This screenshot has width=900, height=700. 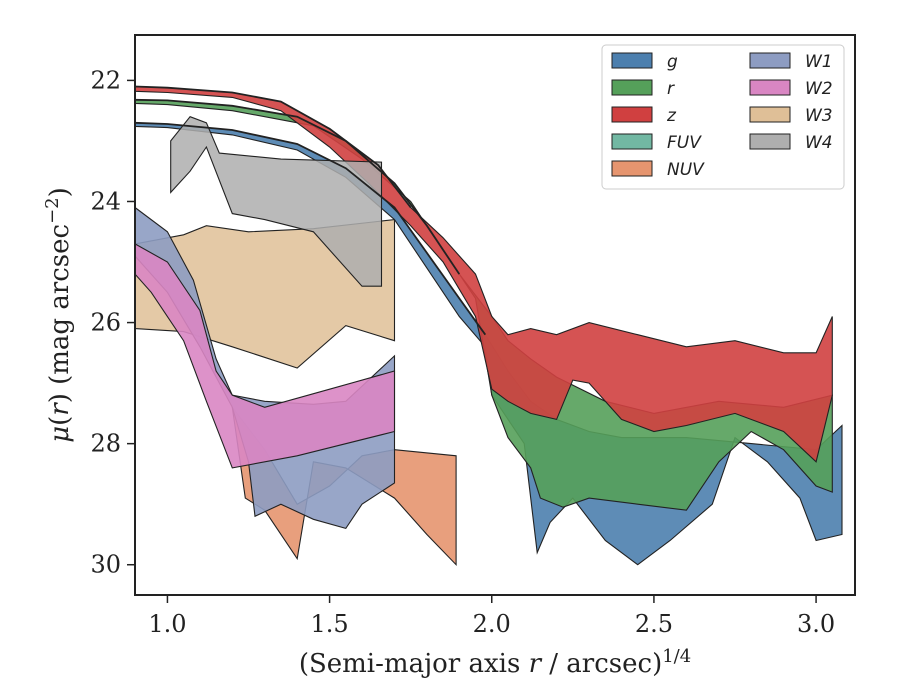 I want to click on legend-swatch-fuv, so click(x=632, y=141).